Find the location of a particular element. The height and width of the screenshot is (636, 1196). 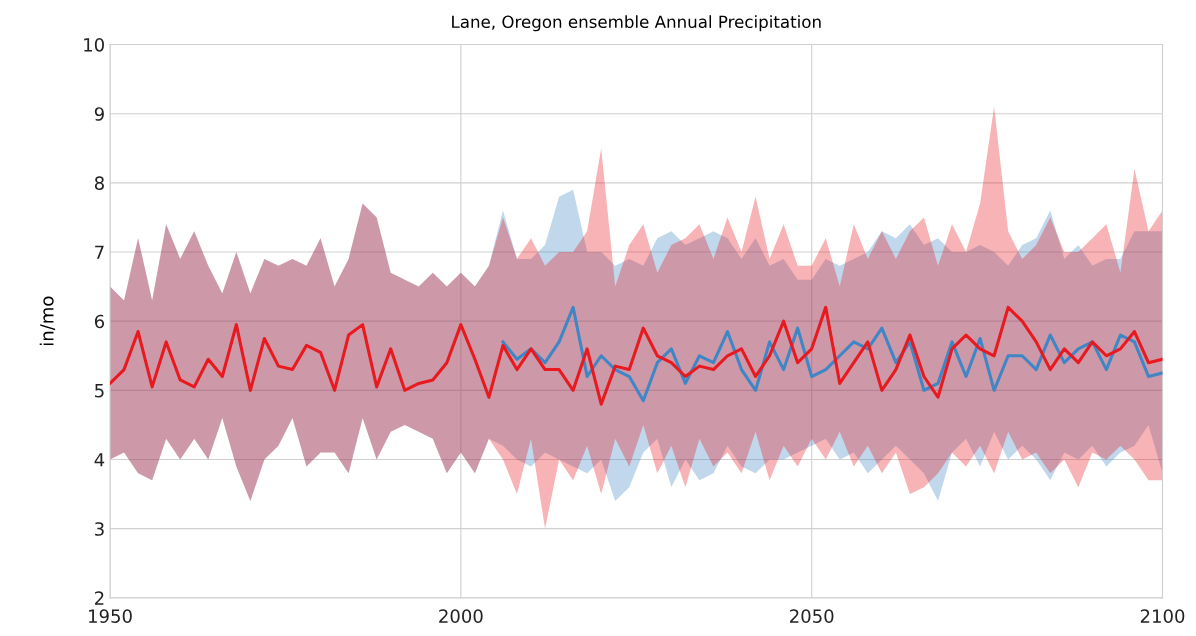

y-tick-label: 9 is located at coordinates (99, 114).